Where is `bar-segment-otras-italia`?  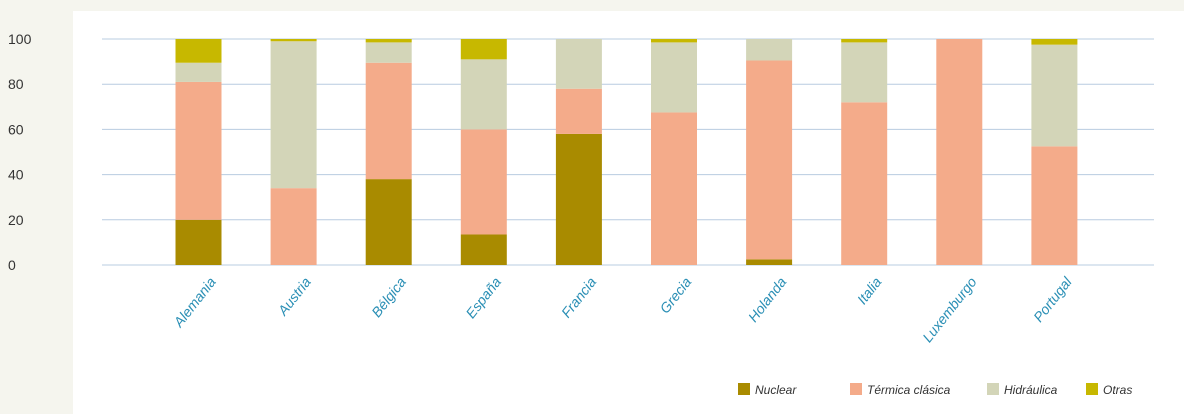 bar-segment-otras-italia is located at coordinates (864, 41).